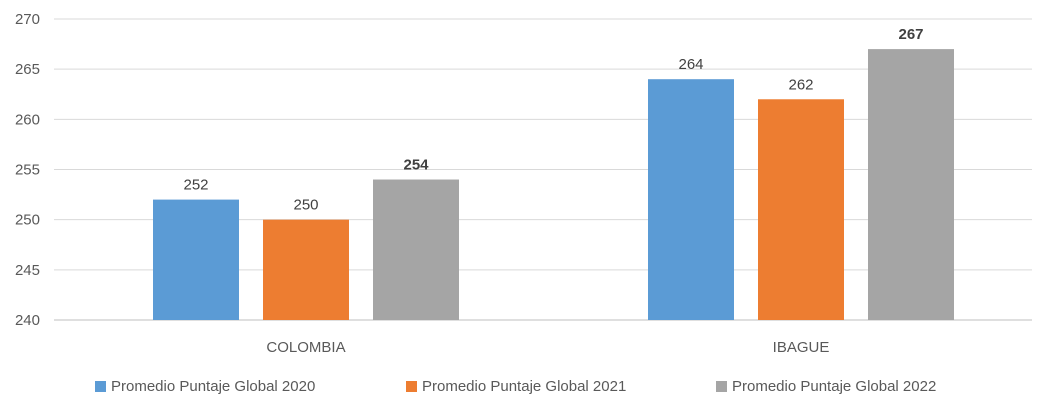 This screenshot has width=1040, height=403. Describe the element at coordinates (27, 320) in the screenshot. I see `y-tick-label: 240` at that location.